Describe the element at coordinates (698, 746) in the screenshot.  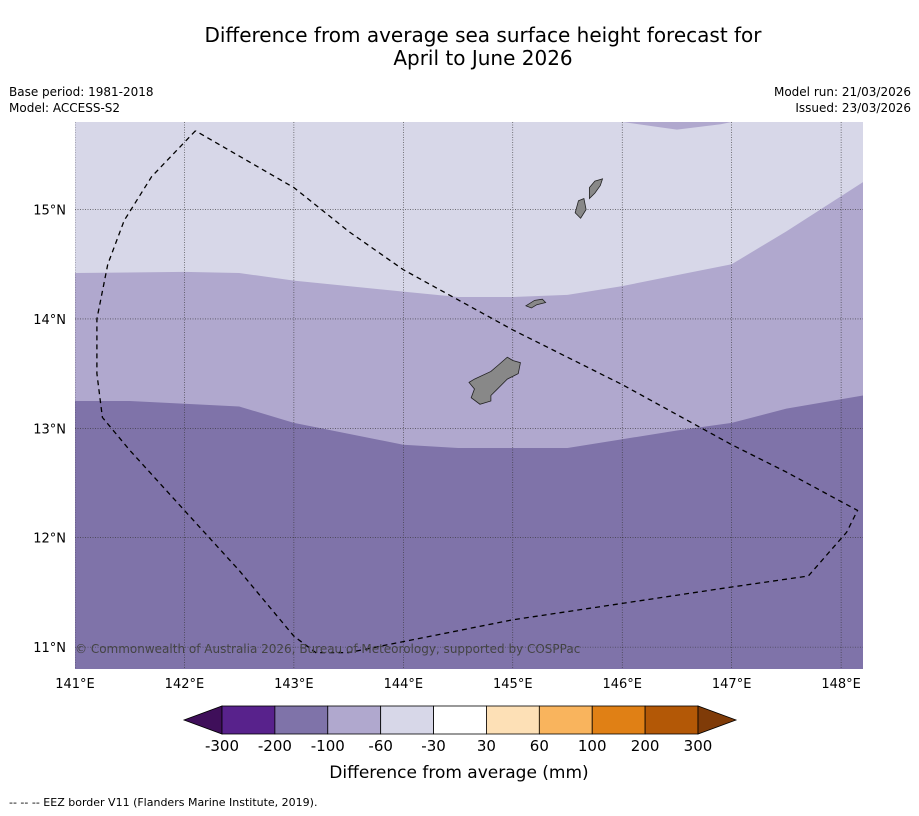
I see `colorbar-tick-label: 300` at that location.